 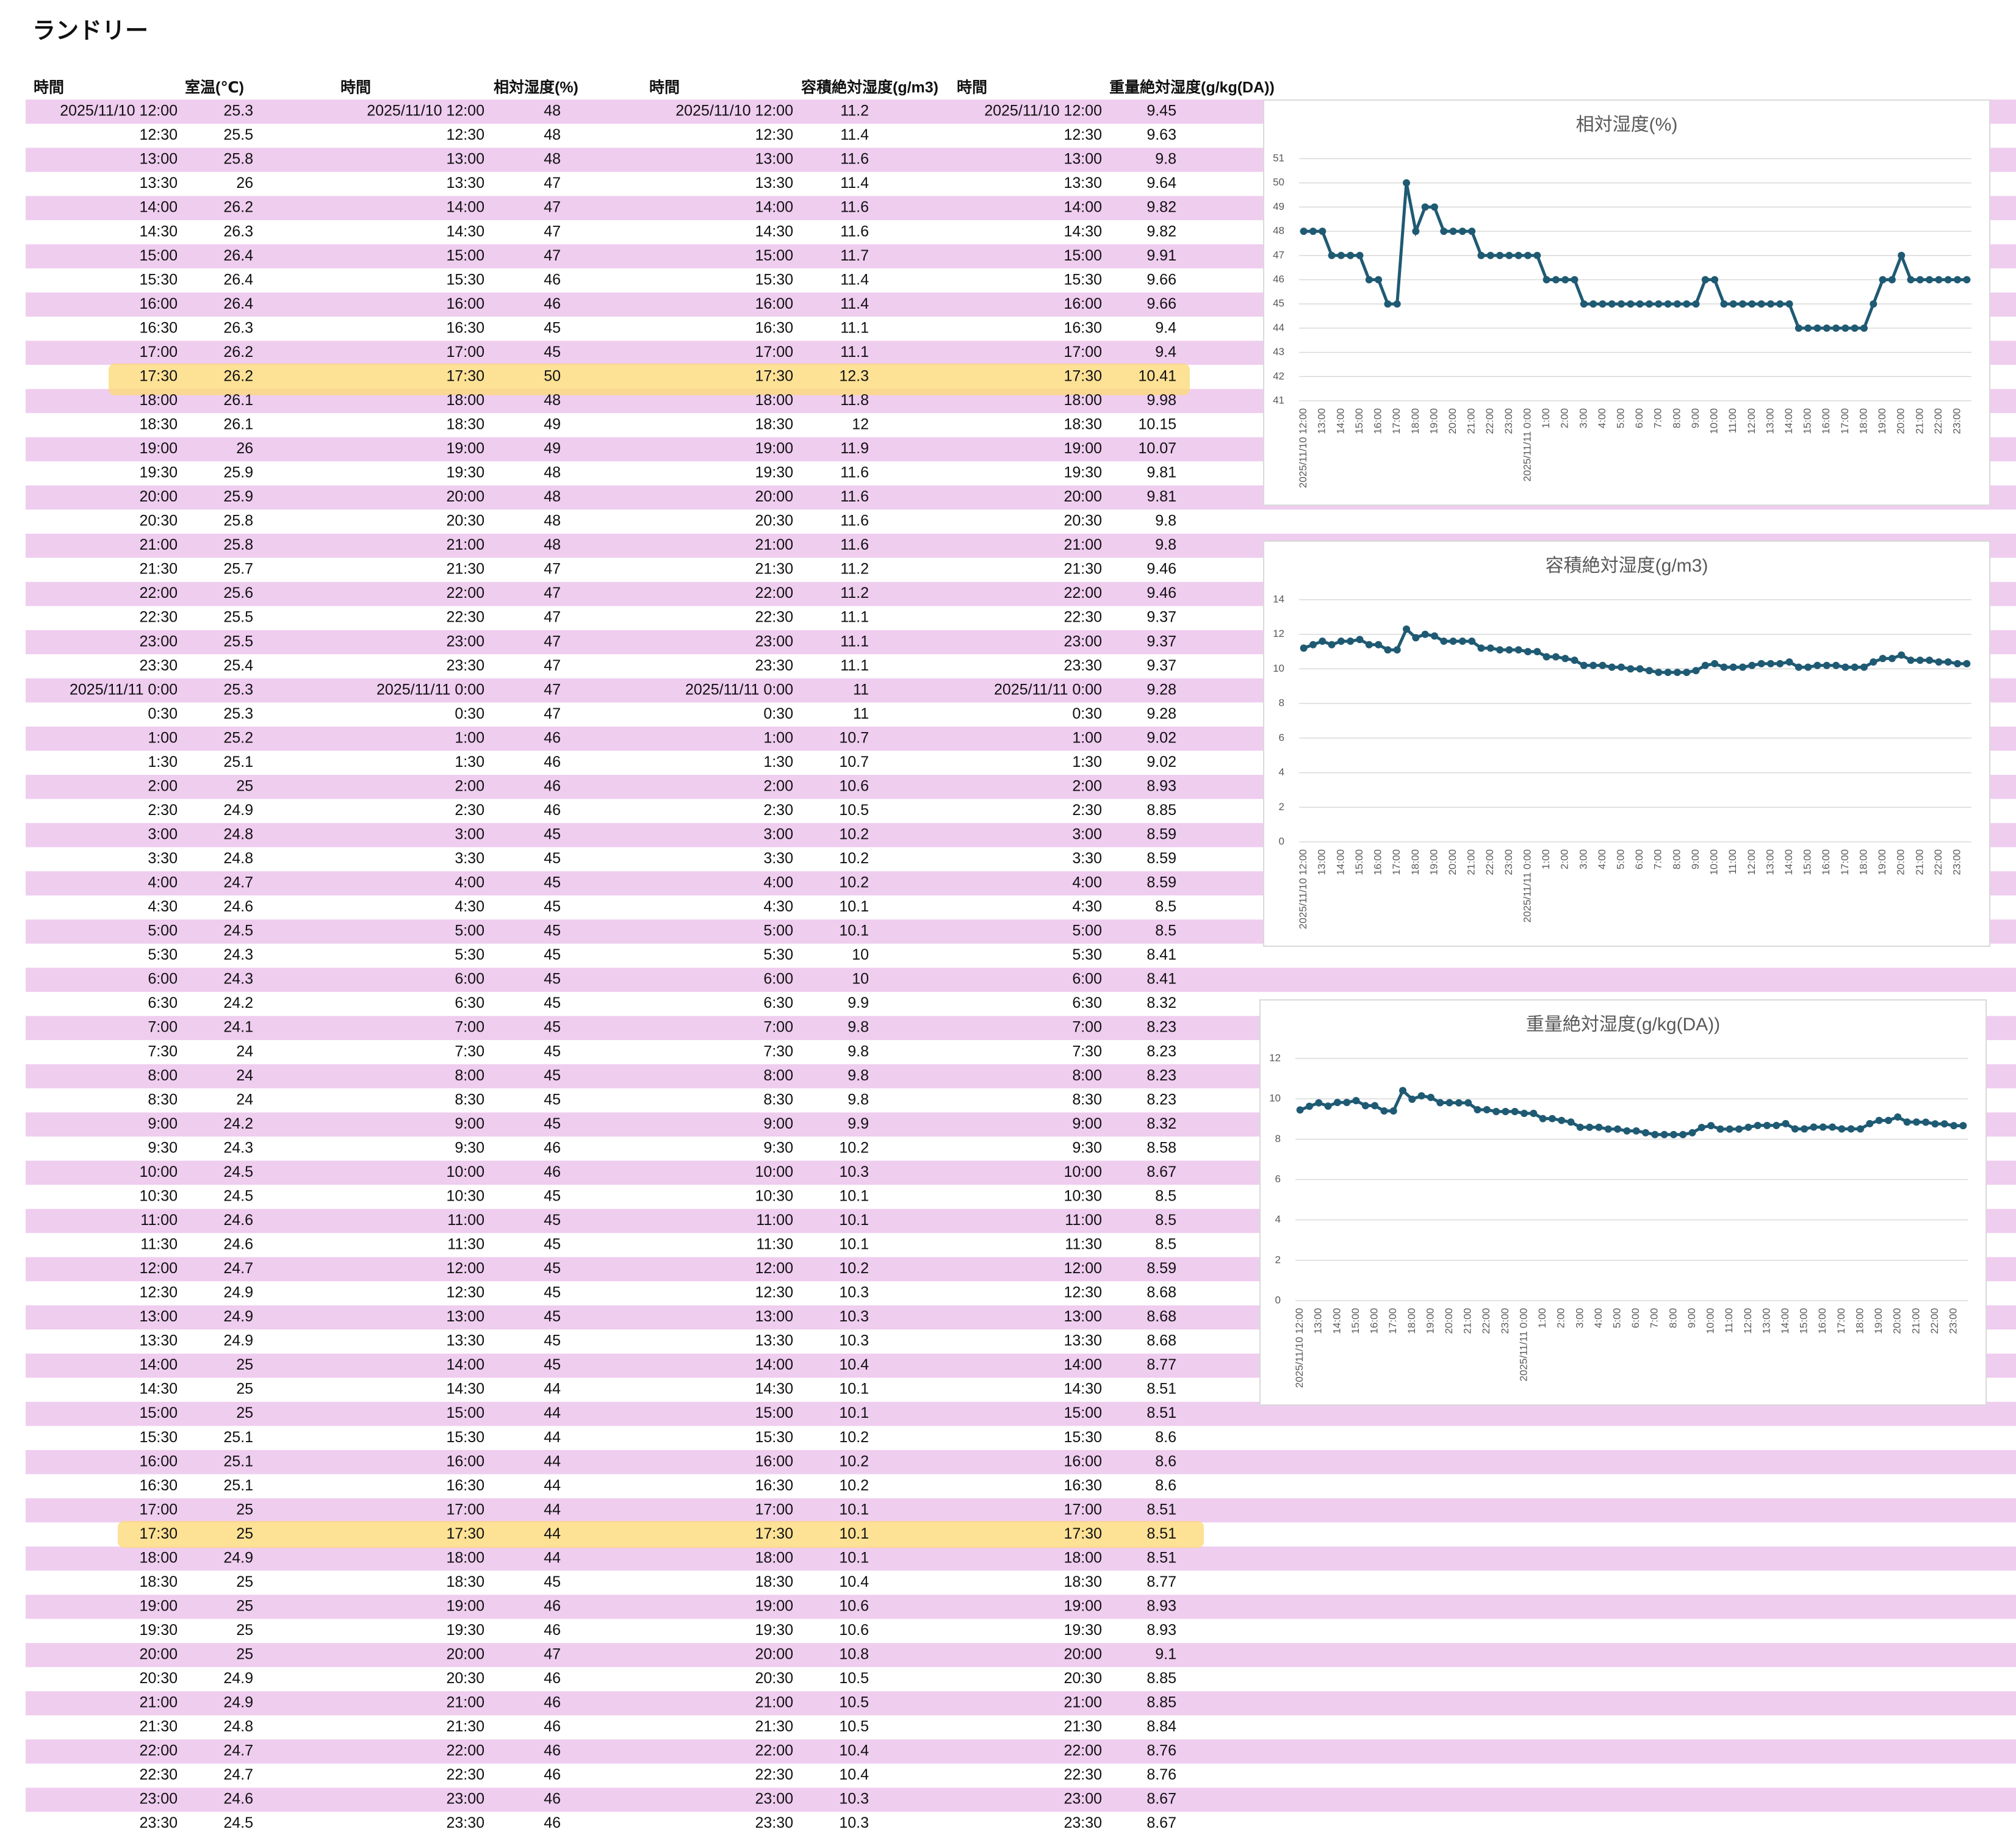 What do you see at coordinates (1161, 255) in the screenshot?
I see `cell: 9.91` at bounding box center [1161, 255].